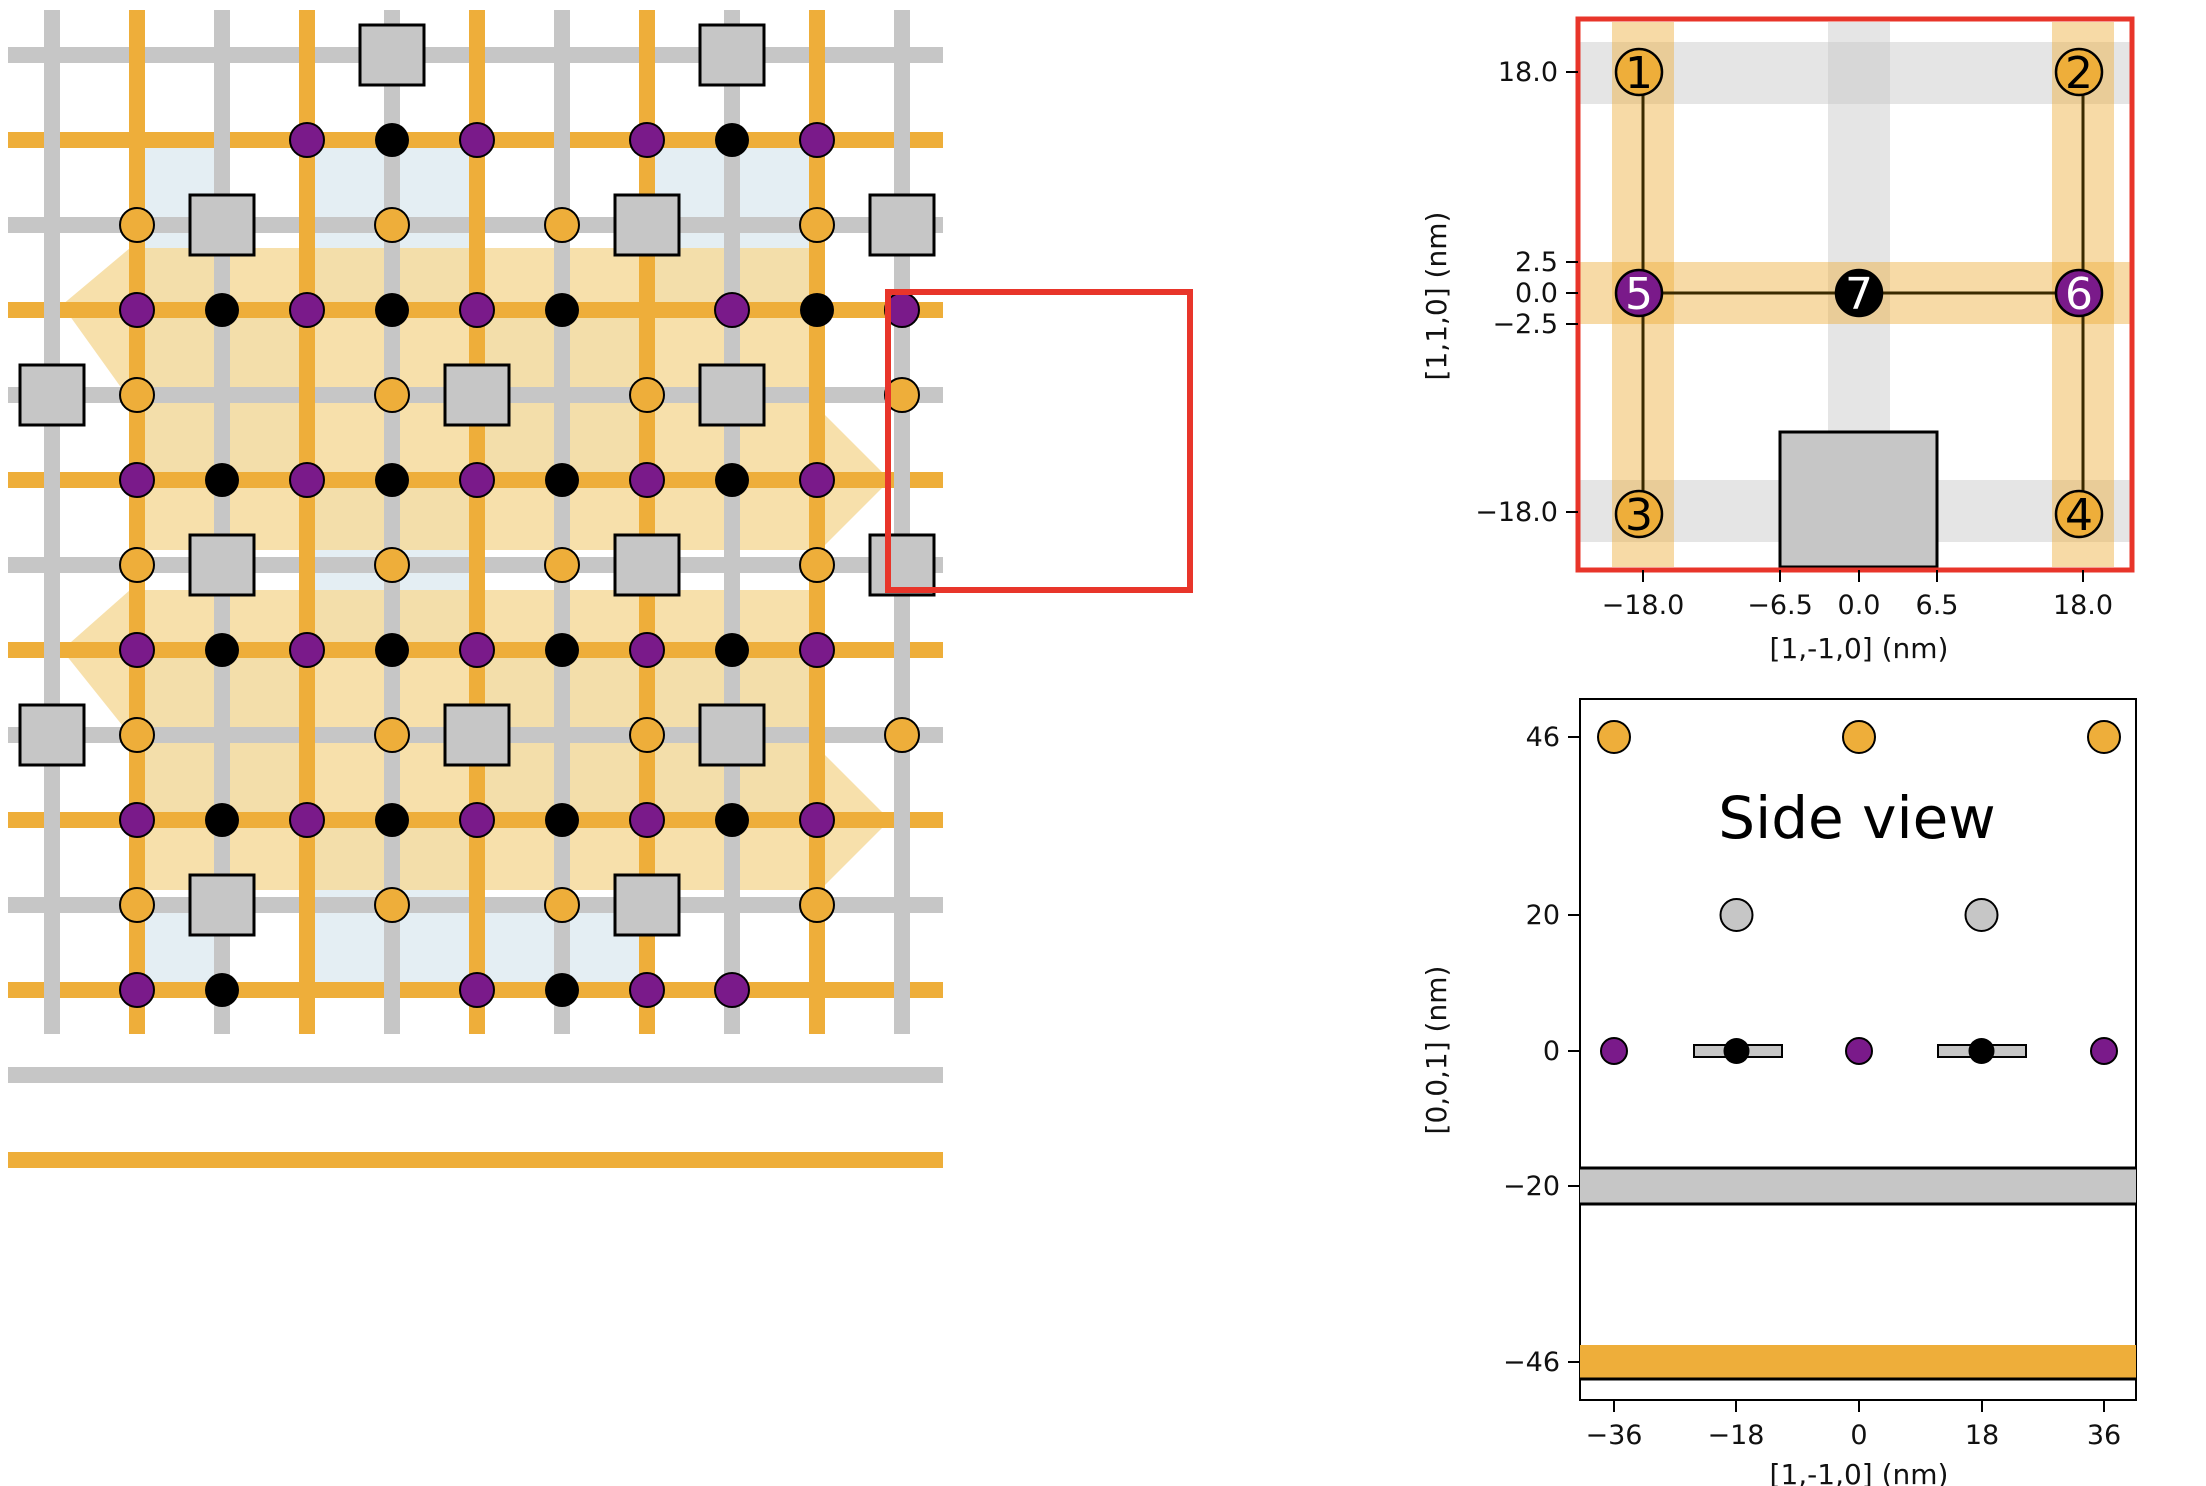  I want to click on x-axis-label: [1,-1,0] (nm), so click(1859, 1472).